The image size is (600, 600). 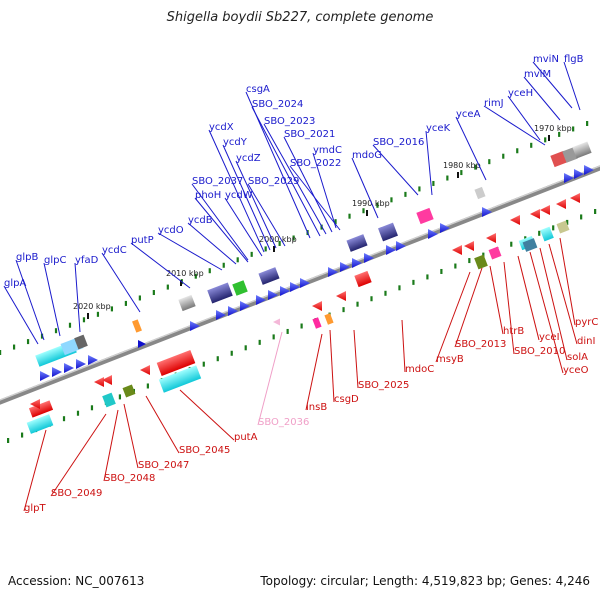 What do you see at coordinates (462, 165) in the screenshot?
I see `kbp-tick-label: 1980 kbp` at bounding box center [462, 165].